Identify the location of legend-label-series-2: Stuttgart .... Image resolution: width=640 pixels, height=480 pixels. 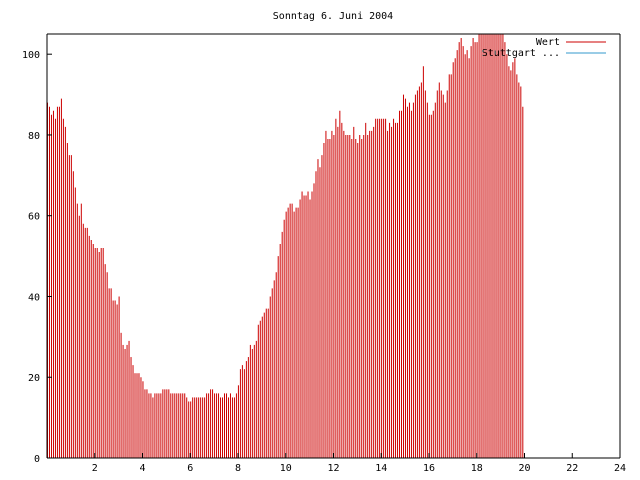
(521, 53).